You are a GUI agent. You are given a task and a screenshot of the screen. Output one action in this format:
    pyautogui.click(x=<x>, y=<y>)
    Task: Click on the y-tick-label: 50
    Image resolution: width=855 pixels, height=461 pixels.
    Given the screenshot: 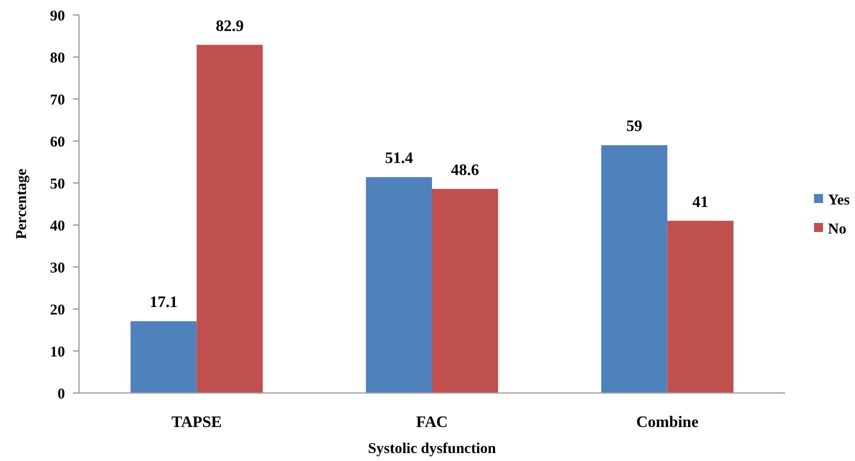 What is the action you would take?
    pyautogui.click(x=57, y=184)
    